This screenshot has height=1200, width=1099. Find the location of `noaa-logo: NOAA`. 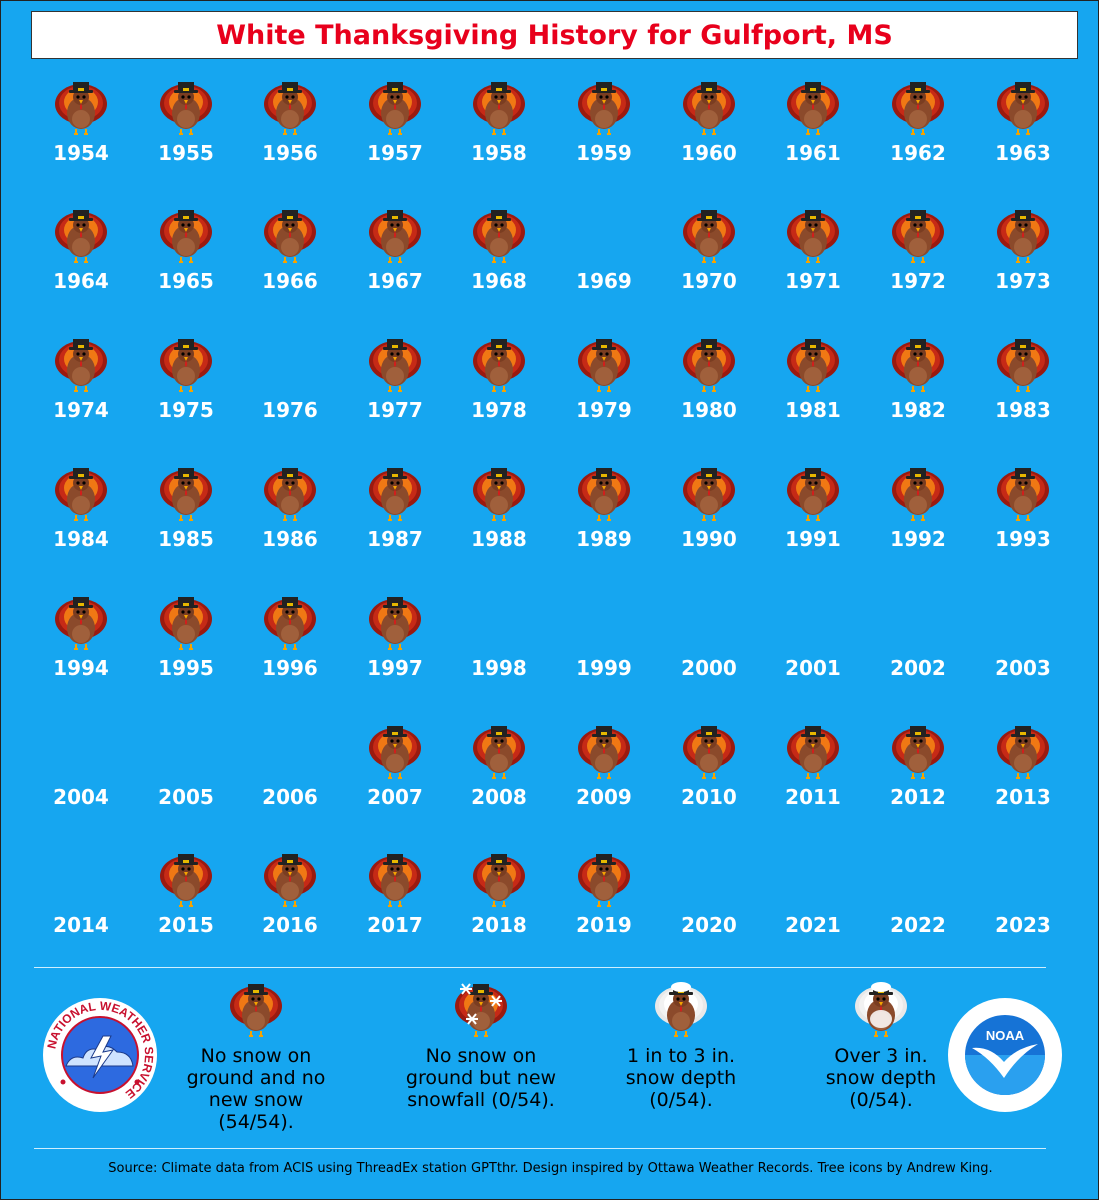

noaa-logo: NOAA is located at coordinates (1005, 1055).